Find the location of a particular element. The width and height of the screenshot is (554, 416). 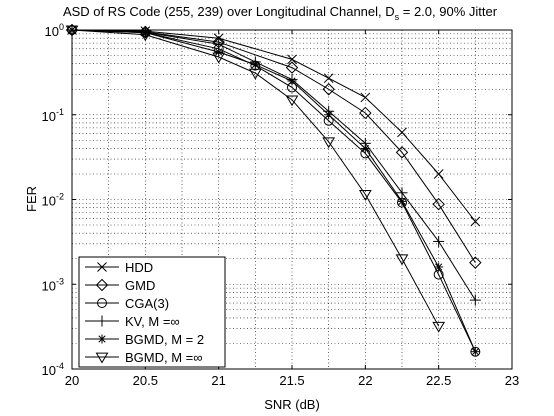

x-tick-label: 20.5 is located at coordinates (145, 380).